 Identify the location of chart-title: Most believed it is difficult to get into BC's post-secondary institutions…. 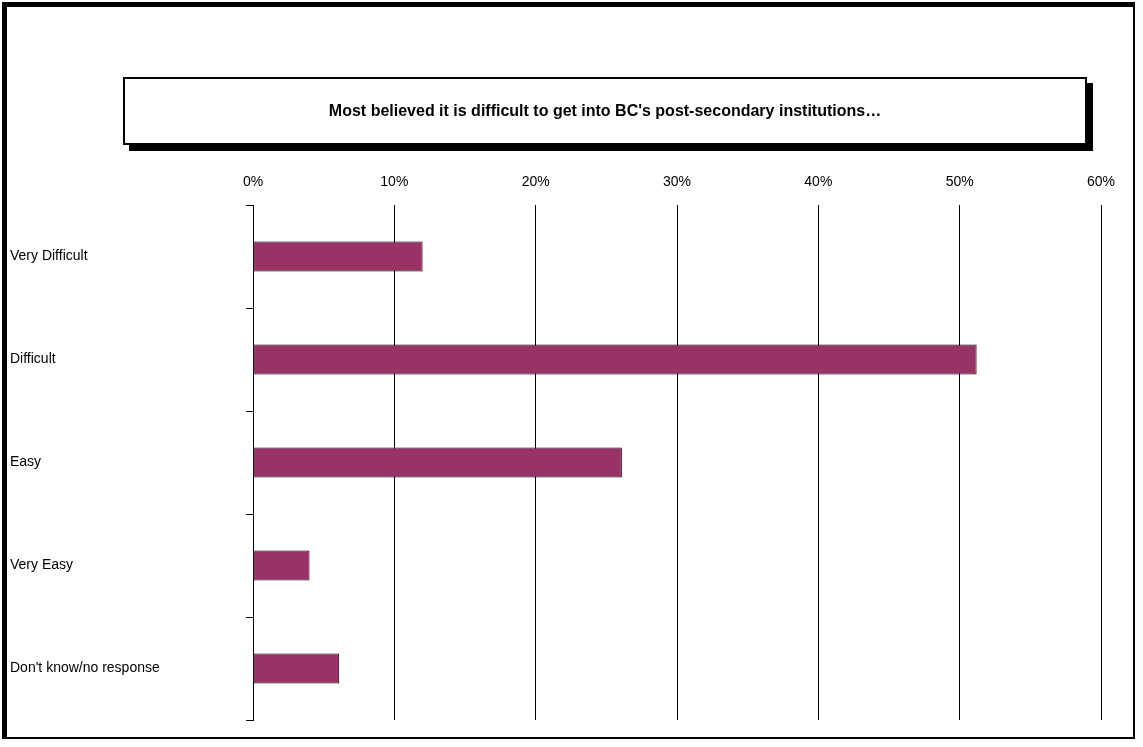
(605, 111).